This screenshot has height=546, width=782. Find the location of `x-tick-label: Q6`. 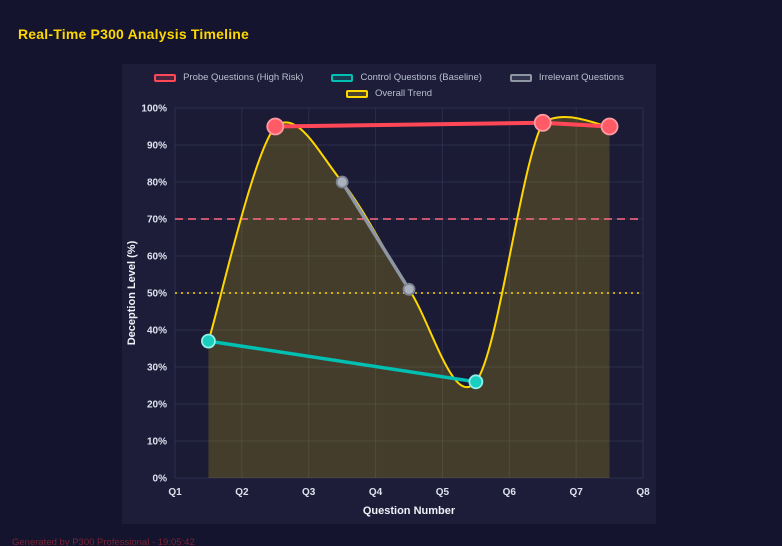

x-tick-label: Q6 is located at coordinates (510, 492).